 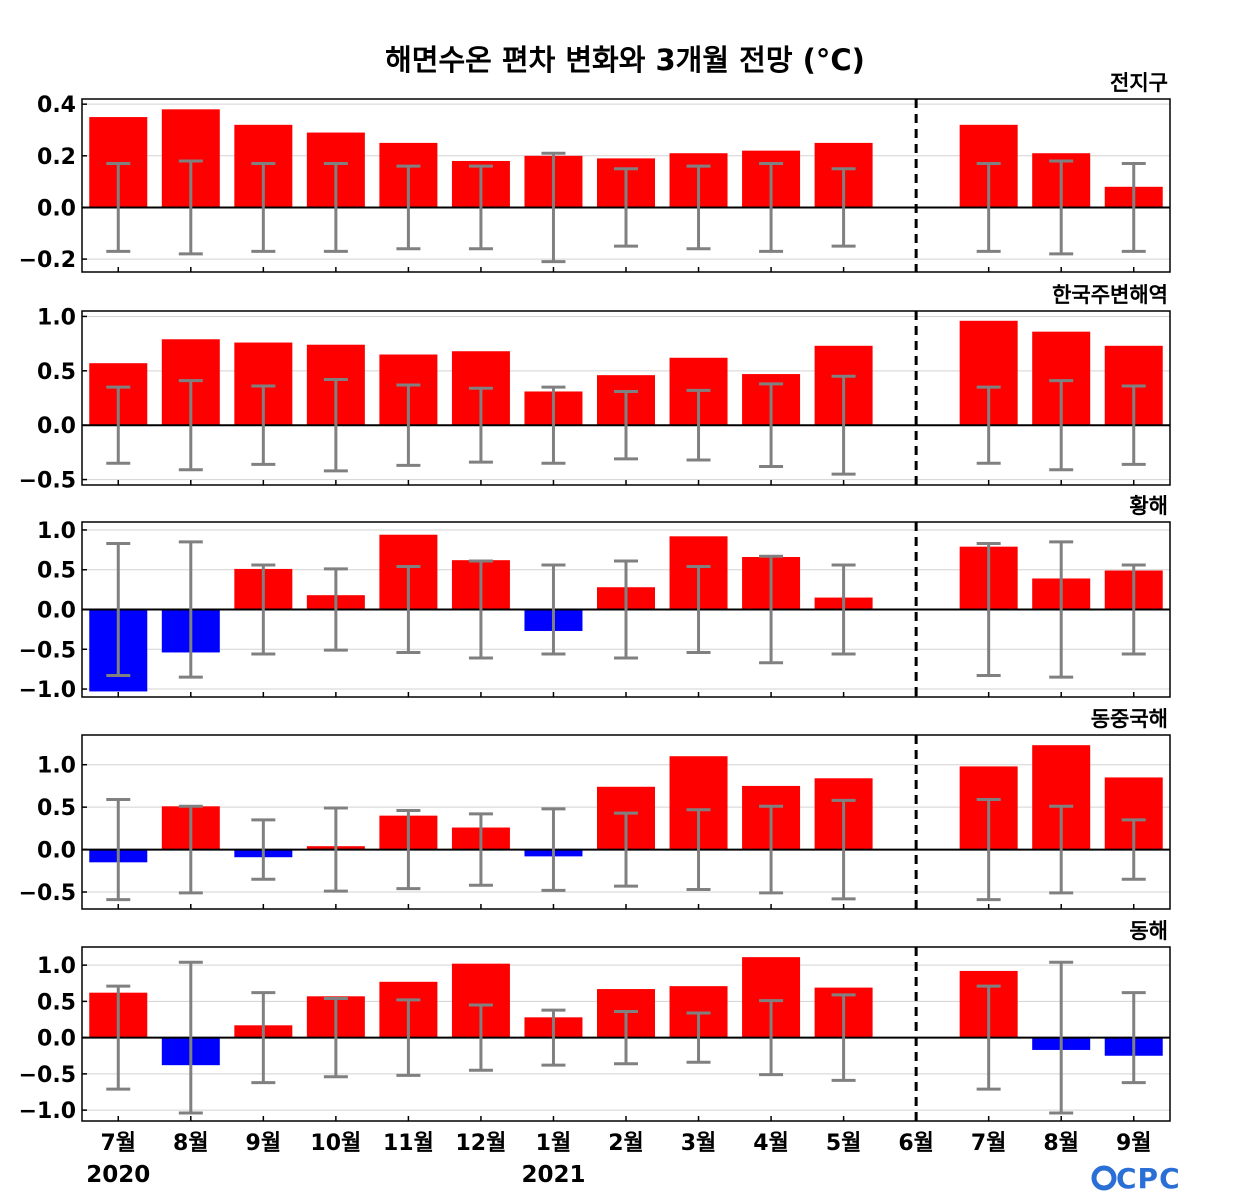 I want to click on logo-mark-icon, so click(x=1104, y=1178).